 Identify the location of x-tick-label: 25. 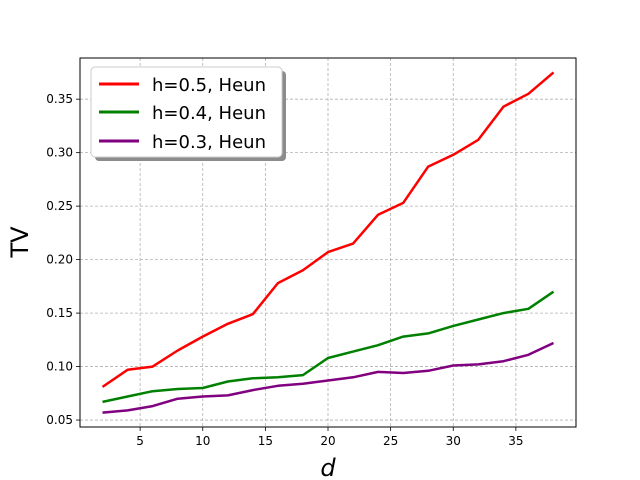
(390, 441).